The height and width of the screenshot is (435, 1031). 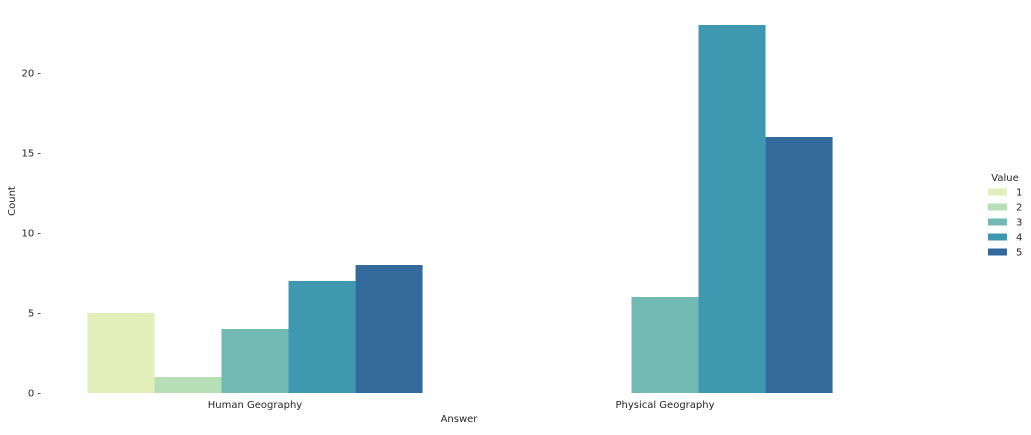 What do you see at coordinates (1019, 238) in the screenshot?
I see `legend-label: 4` at bounding box center [1019, 238].